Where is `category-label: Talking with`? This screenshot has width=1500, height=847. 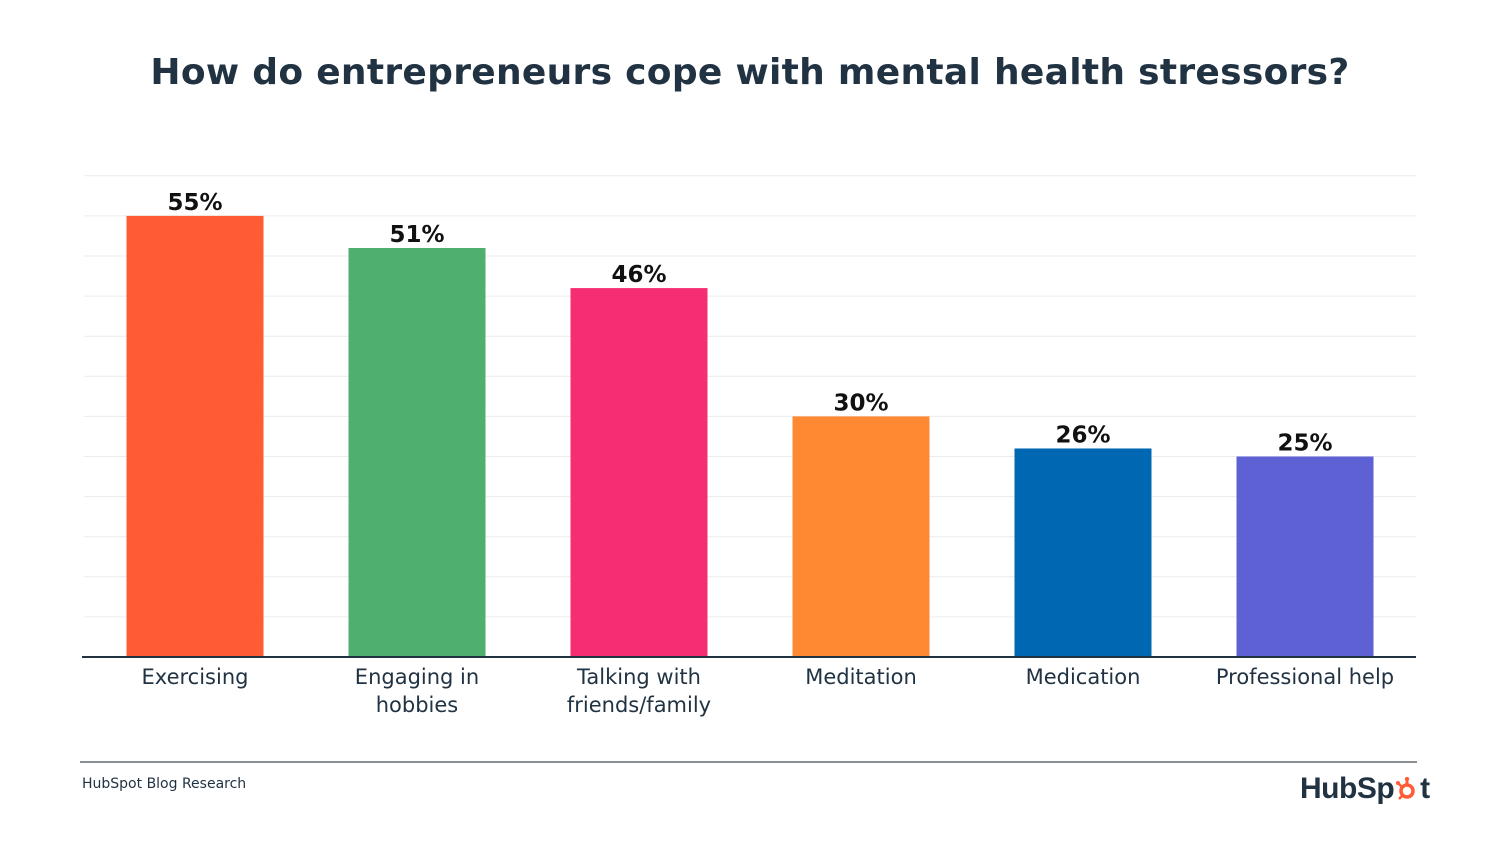 category-label: Talking with is located at coordinates (638, 677).